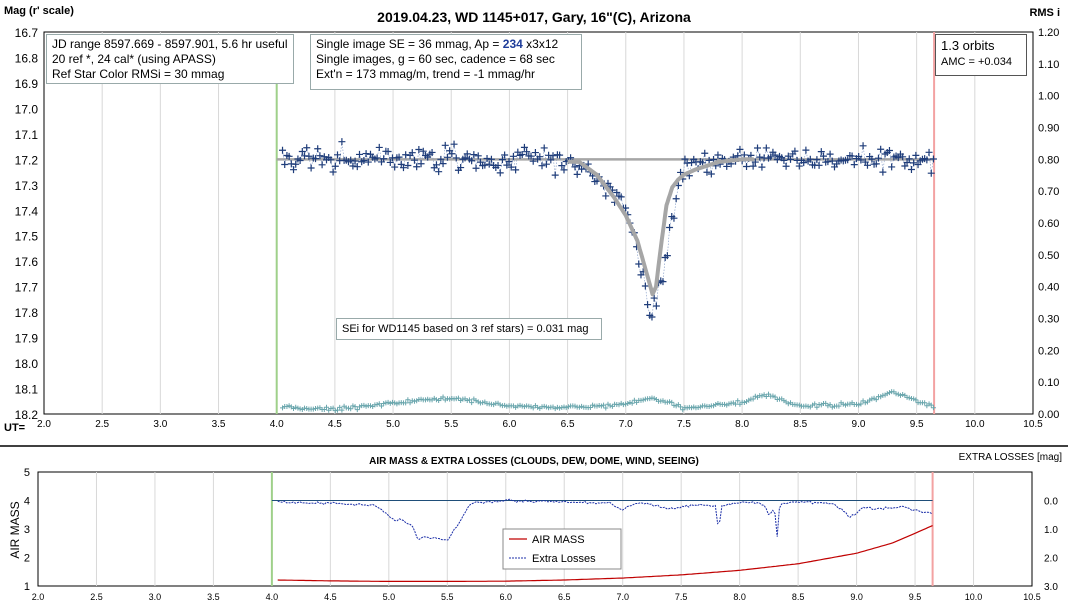  What do you see at coordinates (277, 424) in the screenshot?
I see `x-tick-label-top: 4.0` at bounding box center [277, 424].